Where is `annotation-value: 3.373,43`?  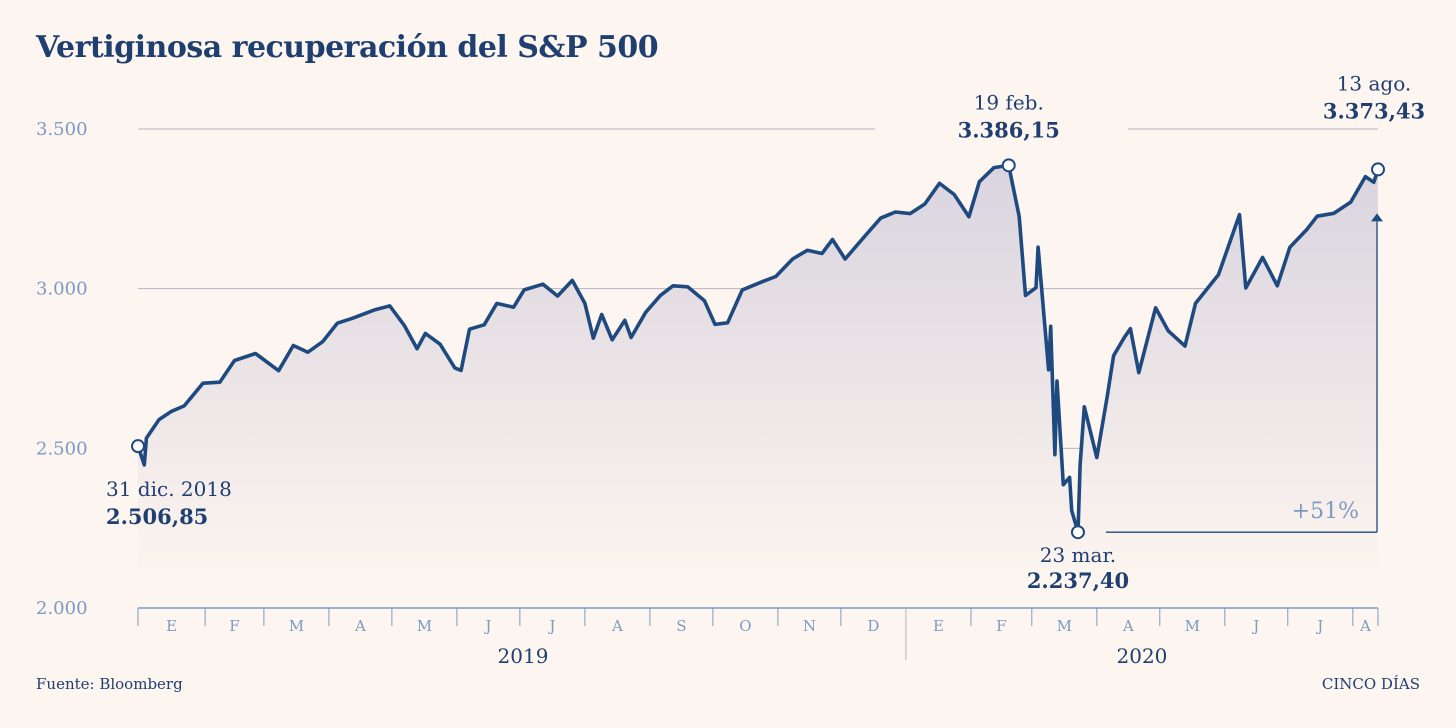
annotation-value: 3.373,43 is located at coordinates (1374, 110).